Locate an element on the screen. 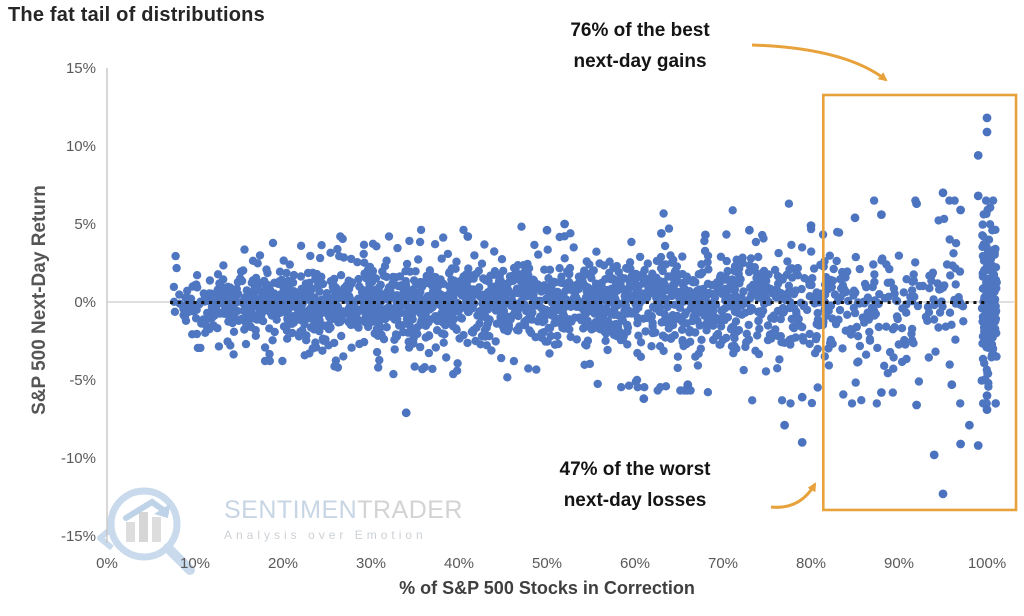 The height and width of the screenshot is (616, 1024). x-tick-label: 10% is located at coordinates (195, 563).